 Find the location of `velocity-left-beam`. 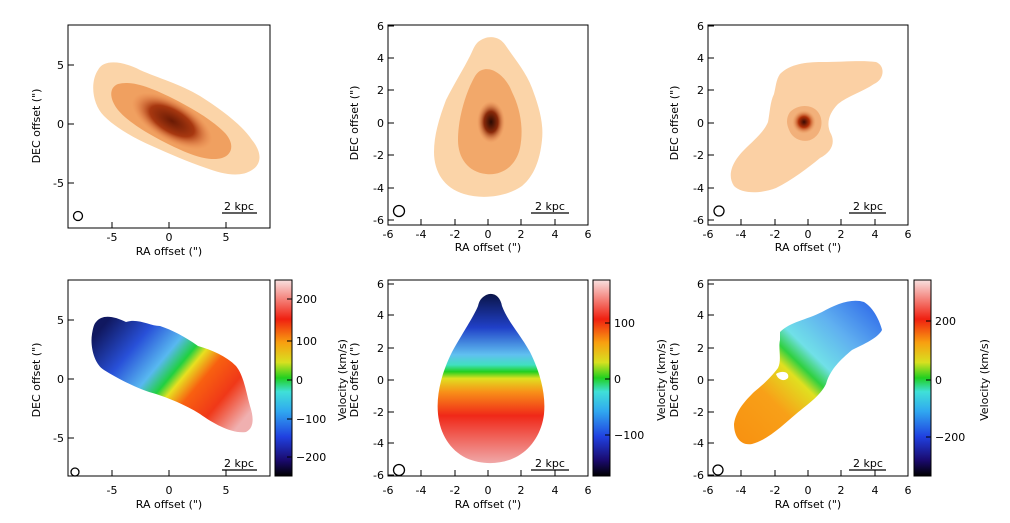

velocity-left-beam is located at coordinates (75, 472).